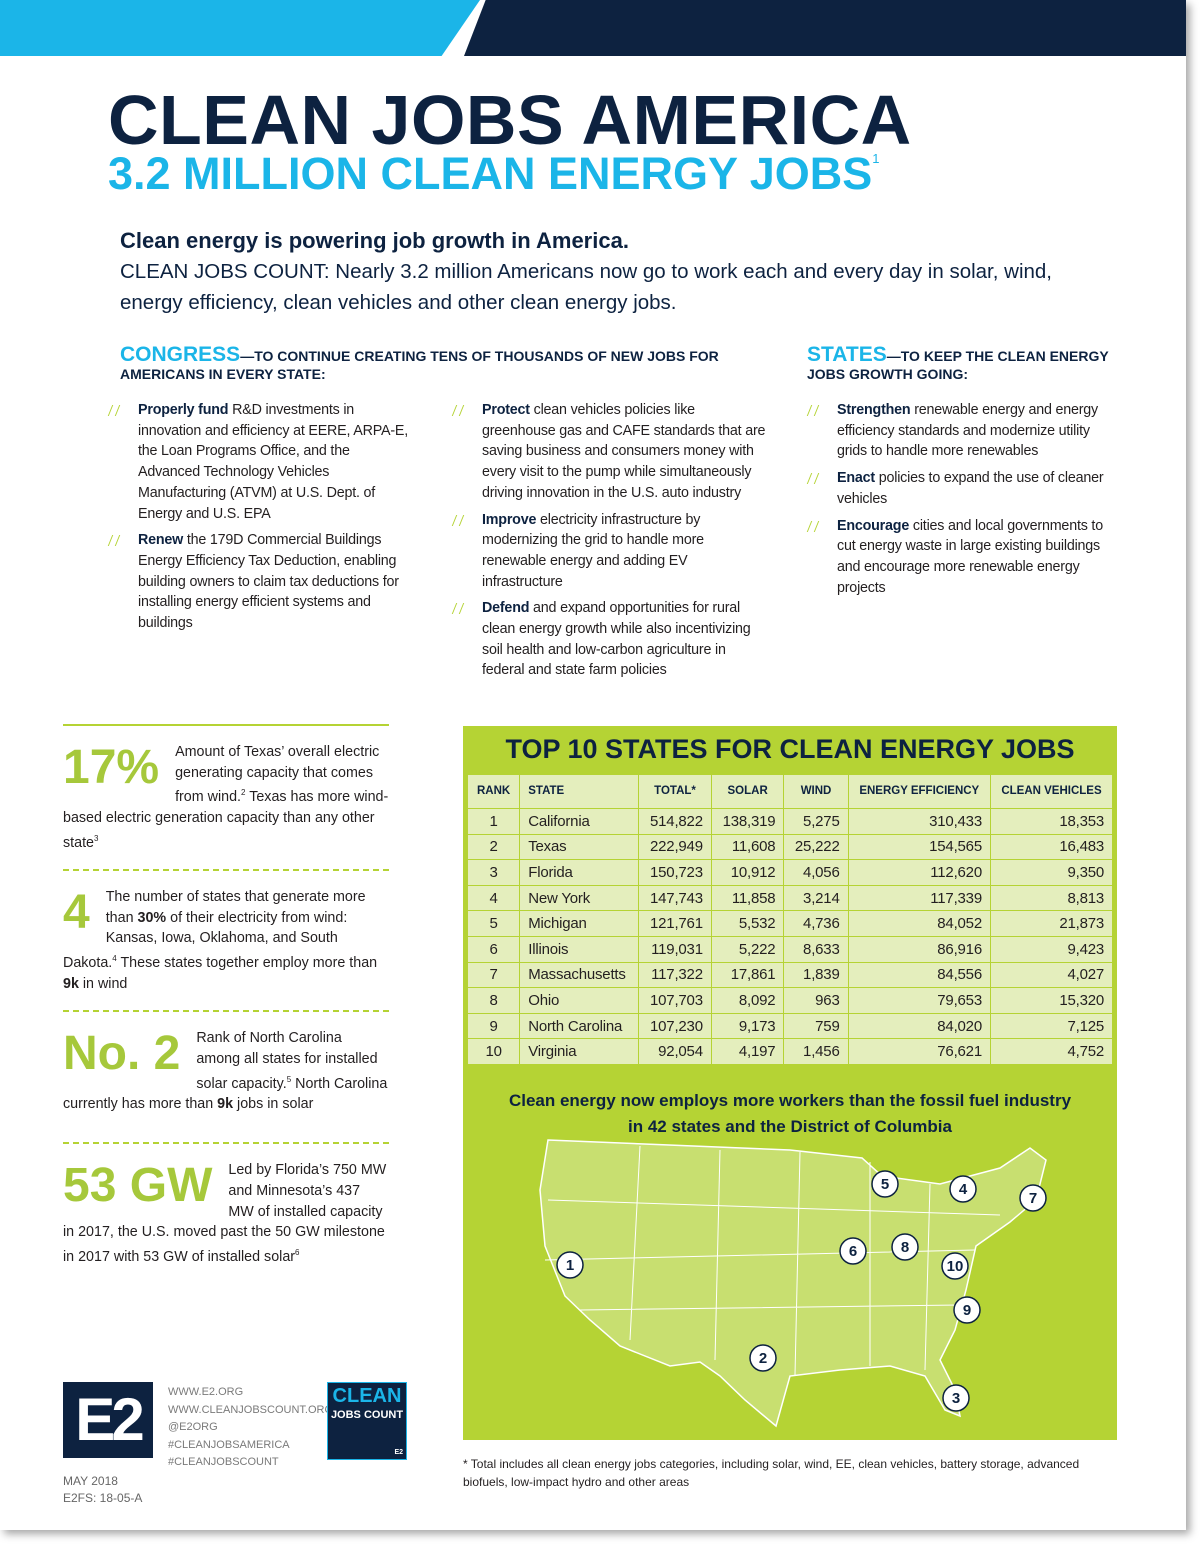 This screenshot has width=1202, height=1544. I want to click on footer-link: @E2ORG, so click(193, 1427).